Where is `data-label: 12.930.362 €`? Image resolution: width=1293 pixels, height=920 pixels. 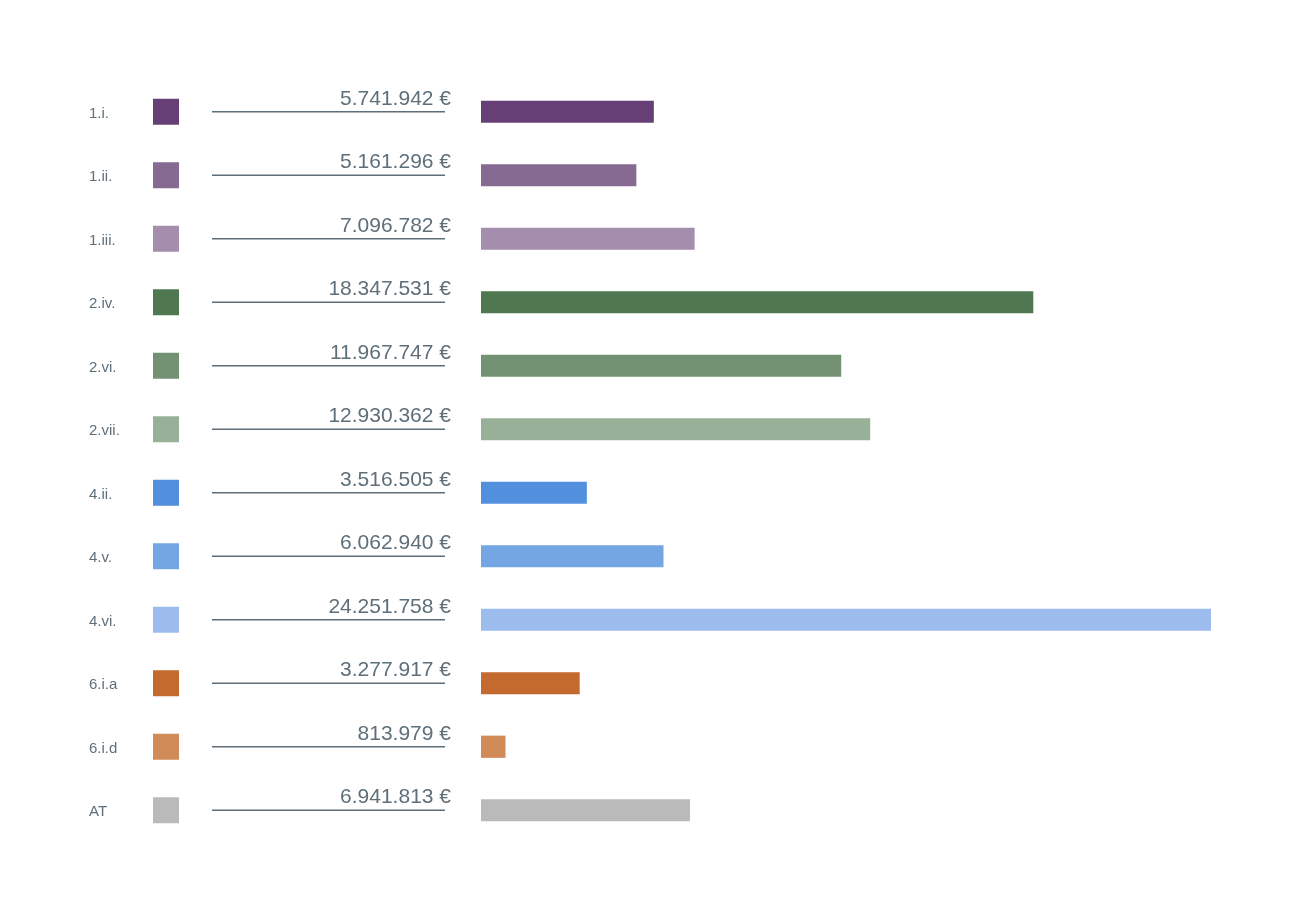
data-label: 12.930.362 € is located at coordinates (390, 415).